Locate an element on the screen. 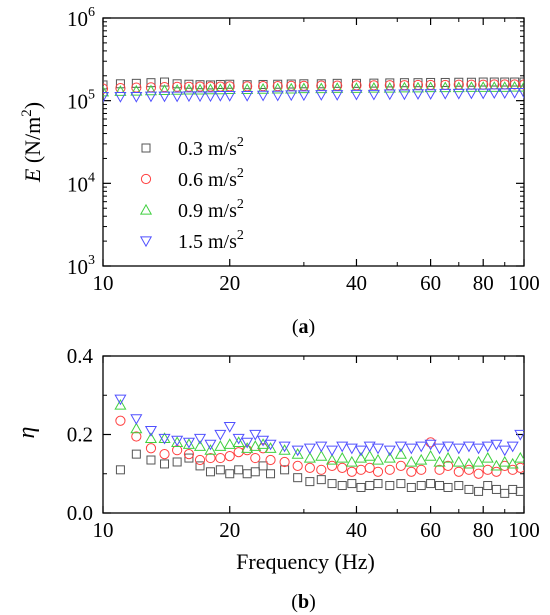 This screenshot has height=615, width=550. y-tick-label: 10³ is located at coordinates (81, 266).